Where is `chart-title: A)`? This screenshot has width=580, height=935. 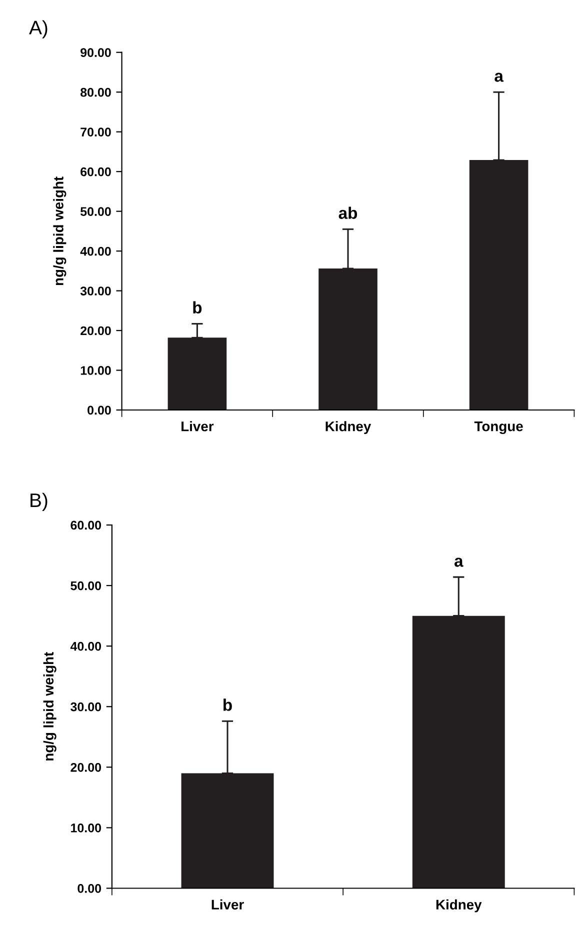
chart-title: A) is located at coordinates (38, 29).